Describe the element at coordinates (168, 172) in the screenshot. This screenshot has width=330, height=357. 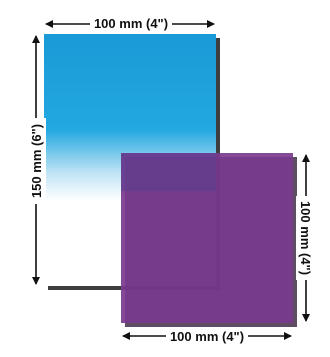
I see `filter-overlap-region` at that location.